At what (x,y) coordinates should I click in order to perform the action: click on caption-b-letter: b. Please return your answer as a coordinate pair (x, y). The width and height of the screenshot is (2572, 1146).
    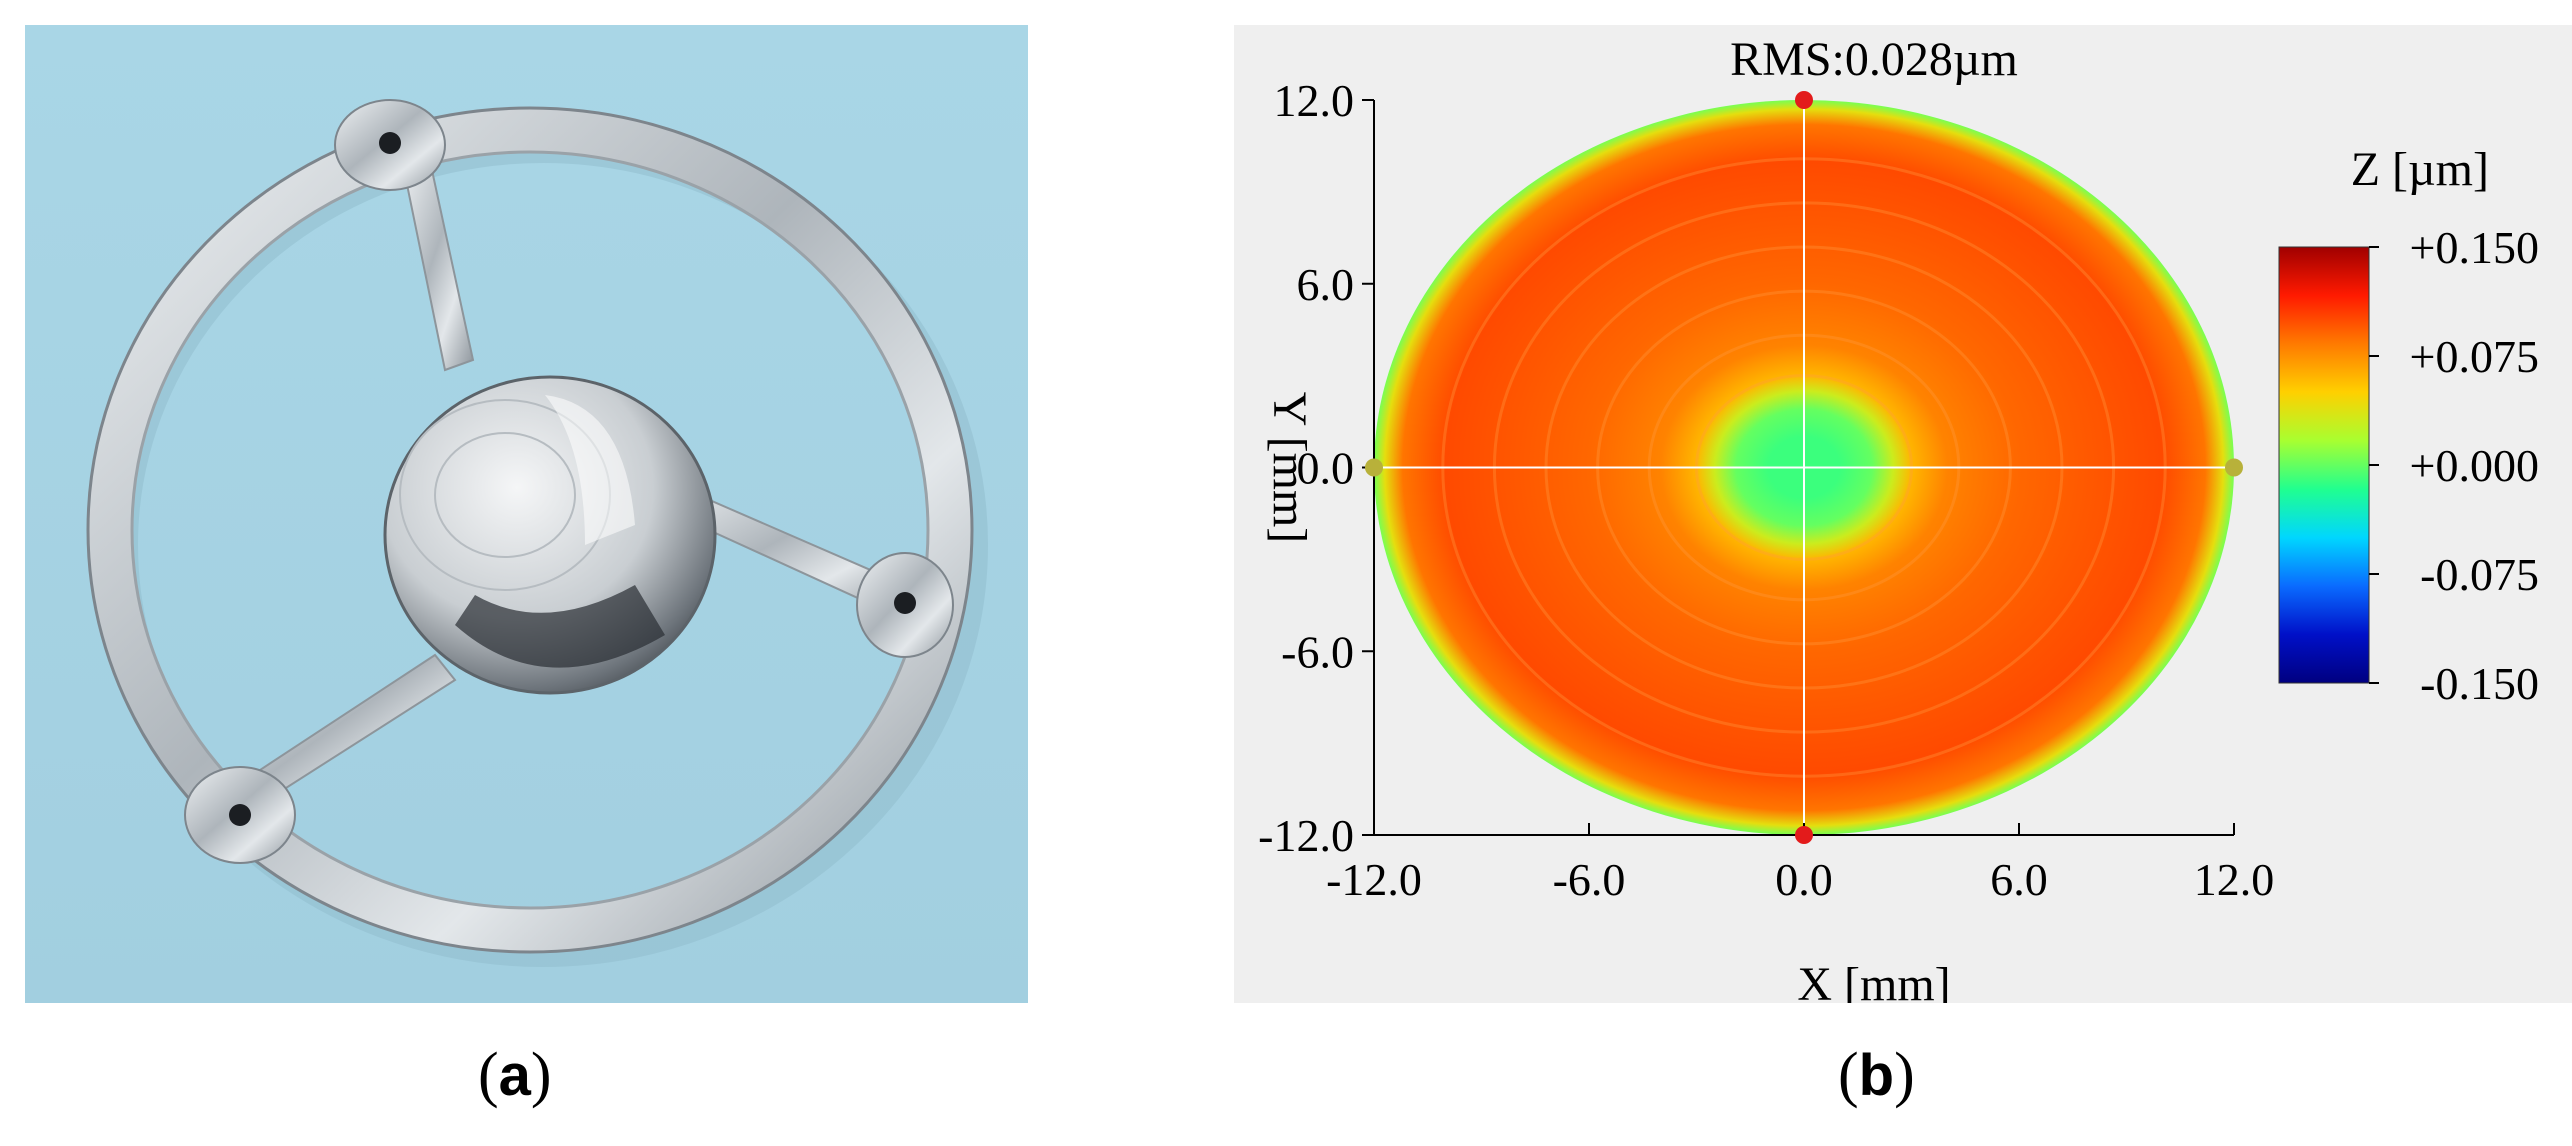
    Looking at the image, I should click on (1876, 1075).